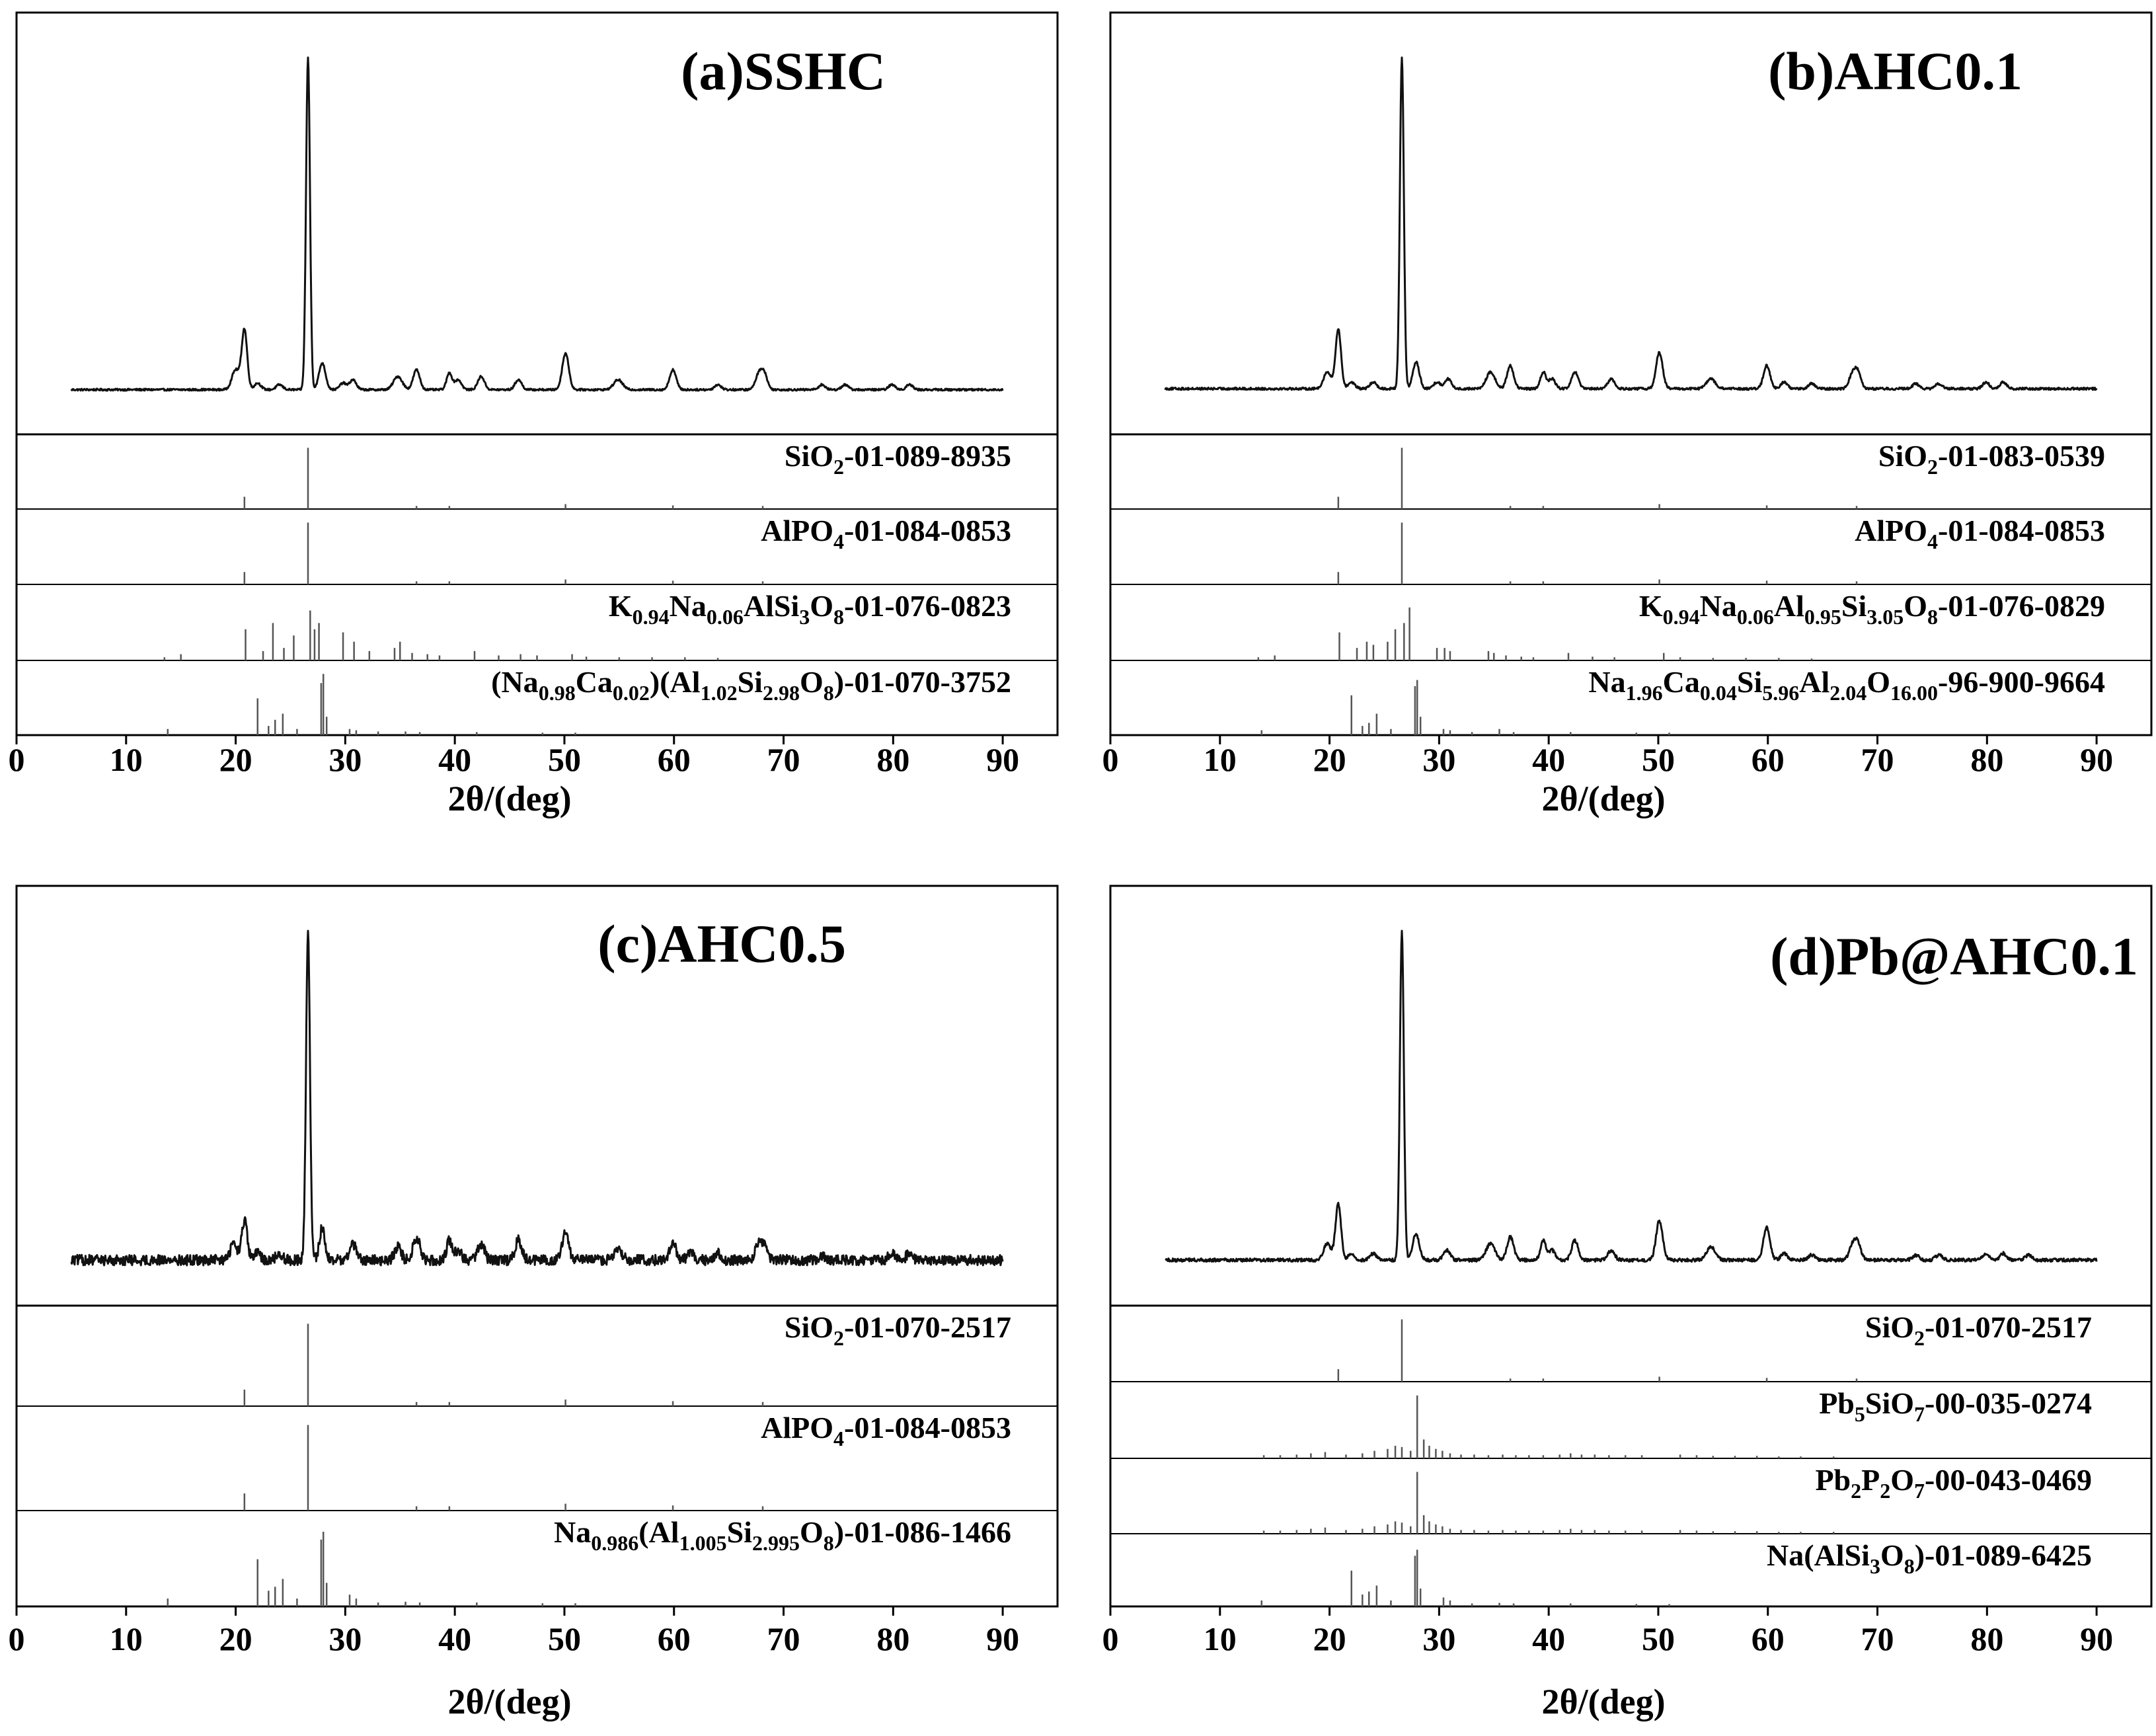 The height and width of the screenshot is (1736, 2156). Describe the element at coordinates (589, 1560) in the screenshot. I see `reference-pattern: Na0.986(Al1.005Si2.995O8)-01-086-1466` at that location.